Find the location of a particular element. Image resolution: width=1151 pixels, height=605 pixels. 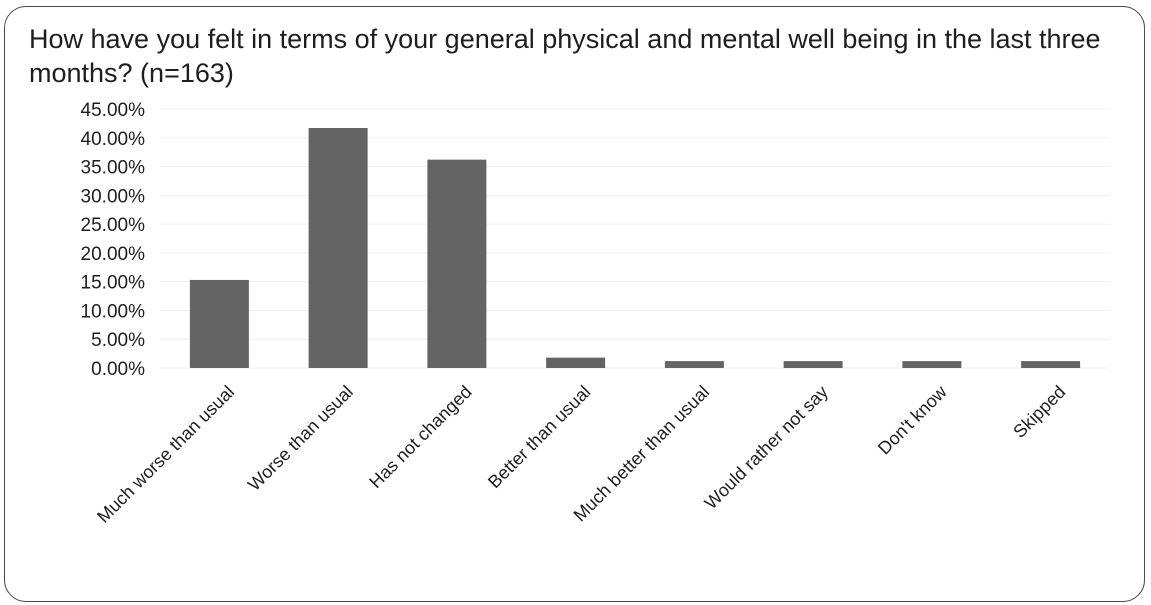

x-tick-label: Better than usual is located at coordinates (539, 437).